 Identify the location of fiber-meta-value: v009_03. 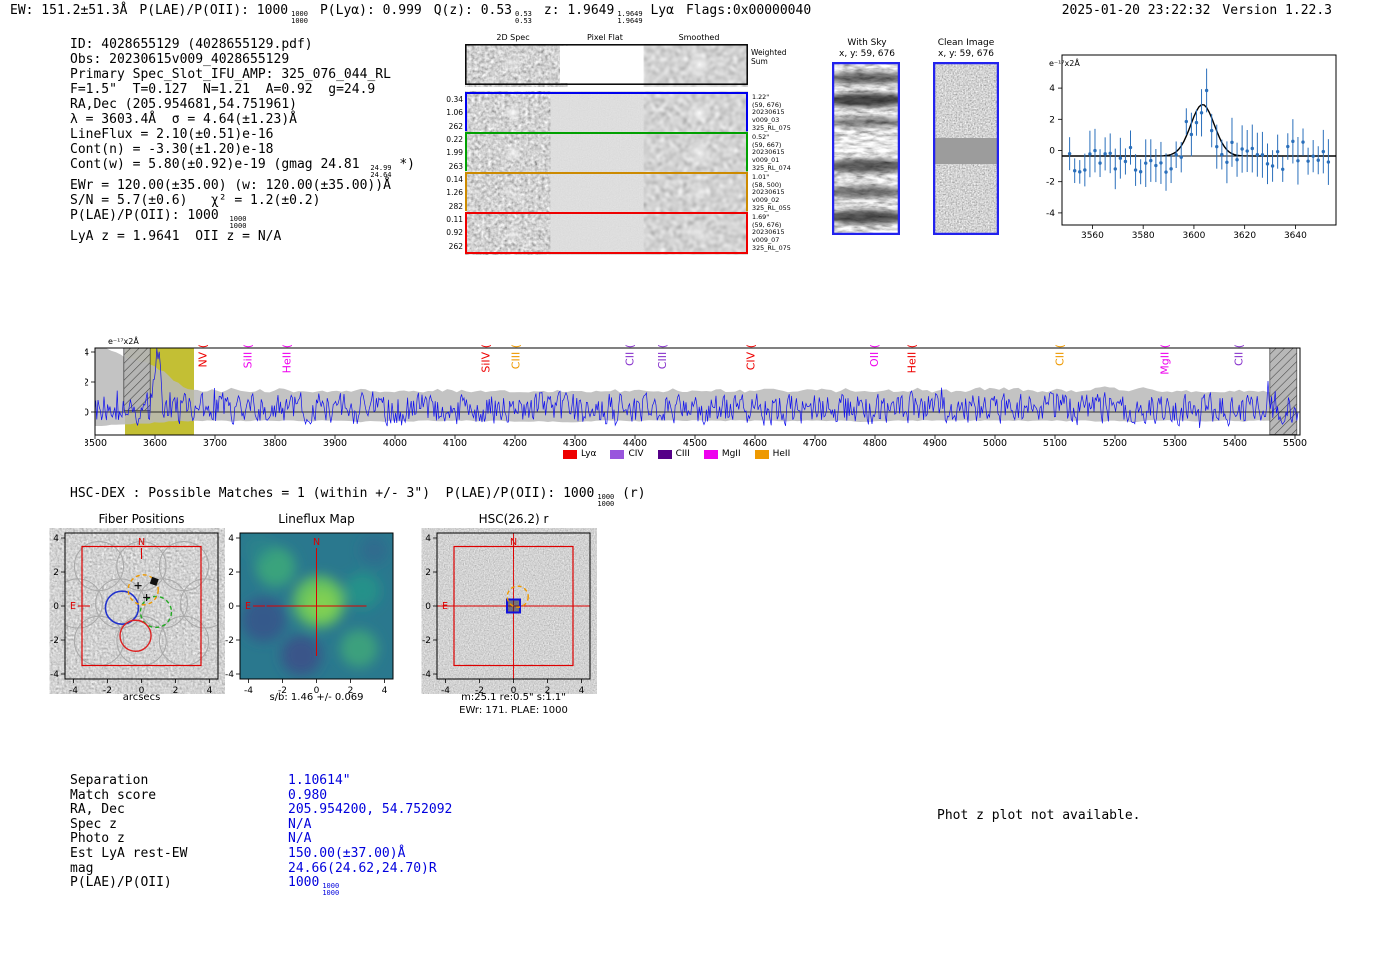
(766, 120).